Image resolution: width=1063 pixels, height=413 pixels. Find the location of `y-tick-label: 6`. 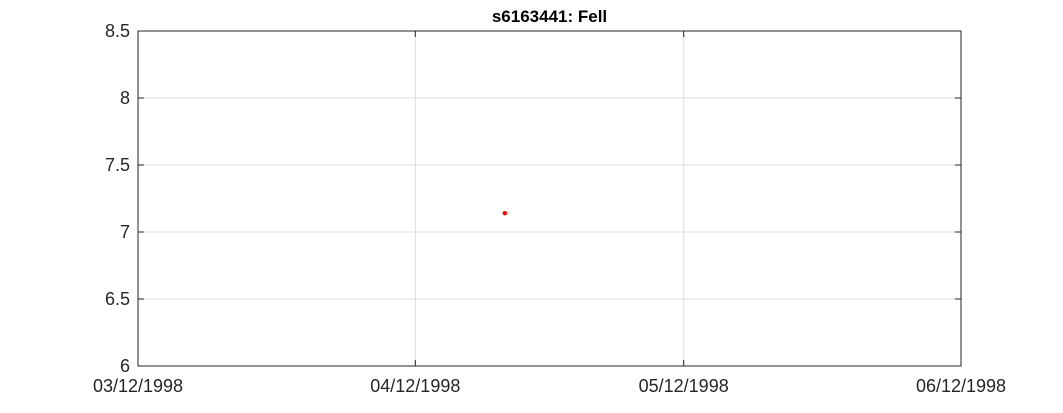

y-tick-label: 6 is located at coordinates (125, 366).